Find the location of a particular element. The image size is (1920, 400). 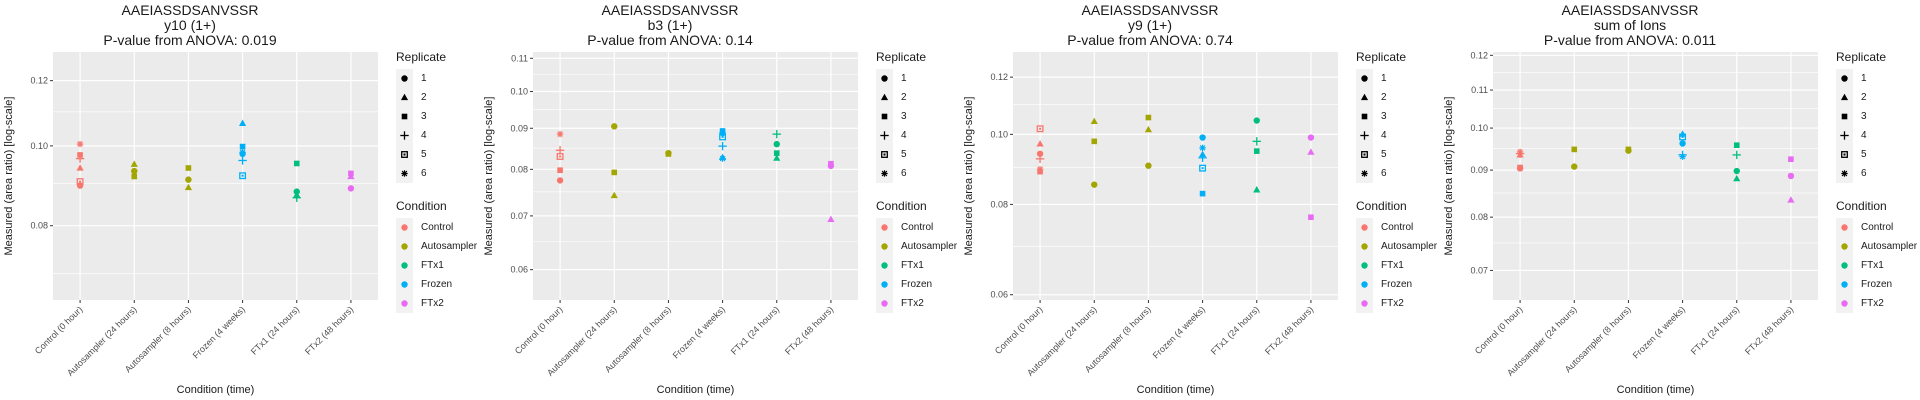

legend-item: Autosampler is located at coordinates (1398, 246).